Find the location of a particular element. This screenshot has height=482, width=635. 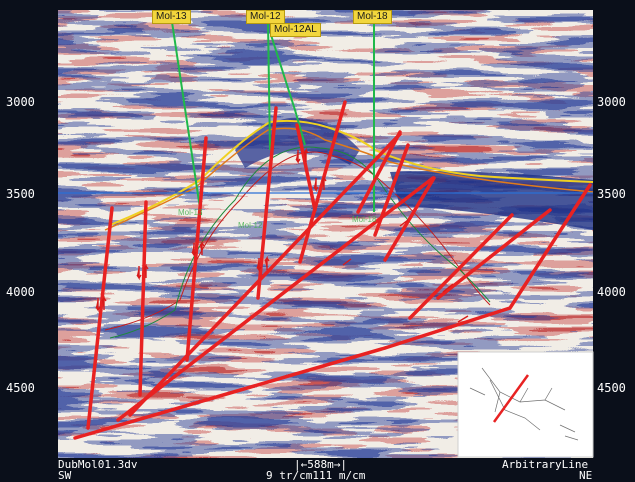

inset-well-network is located at coordinates (524, 404).